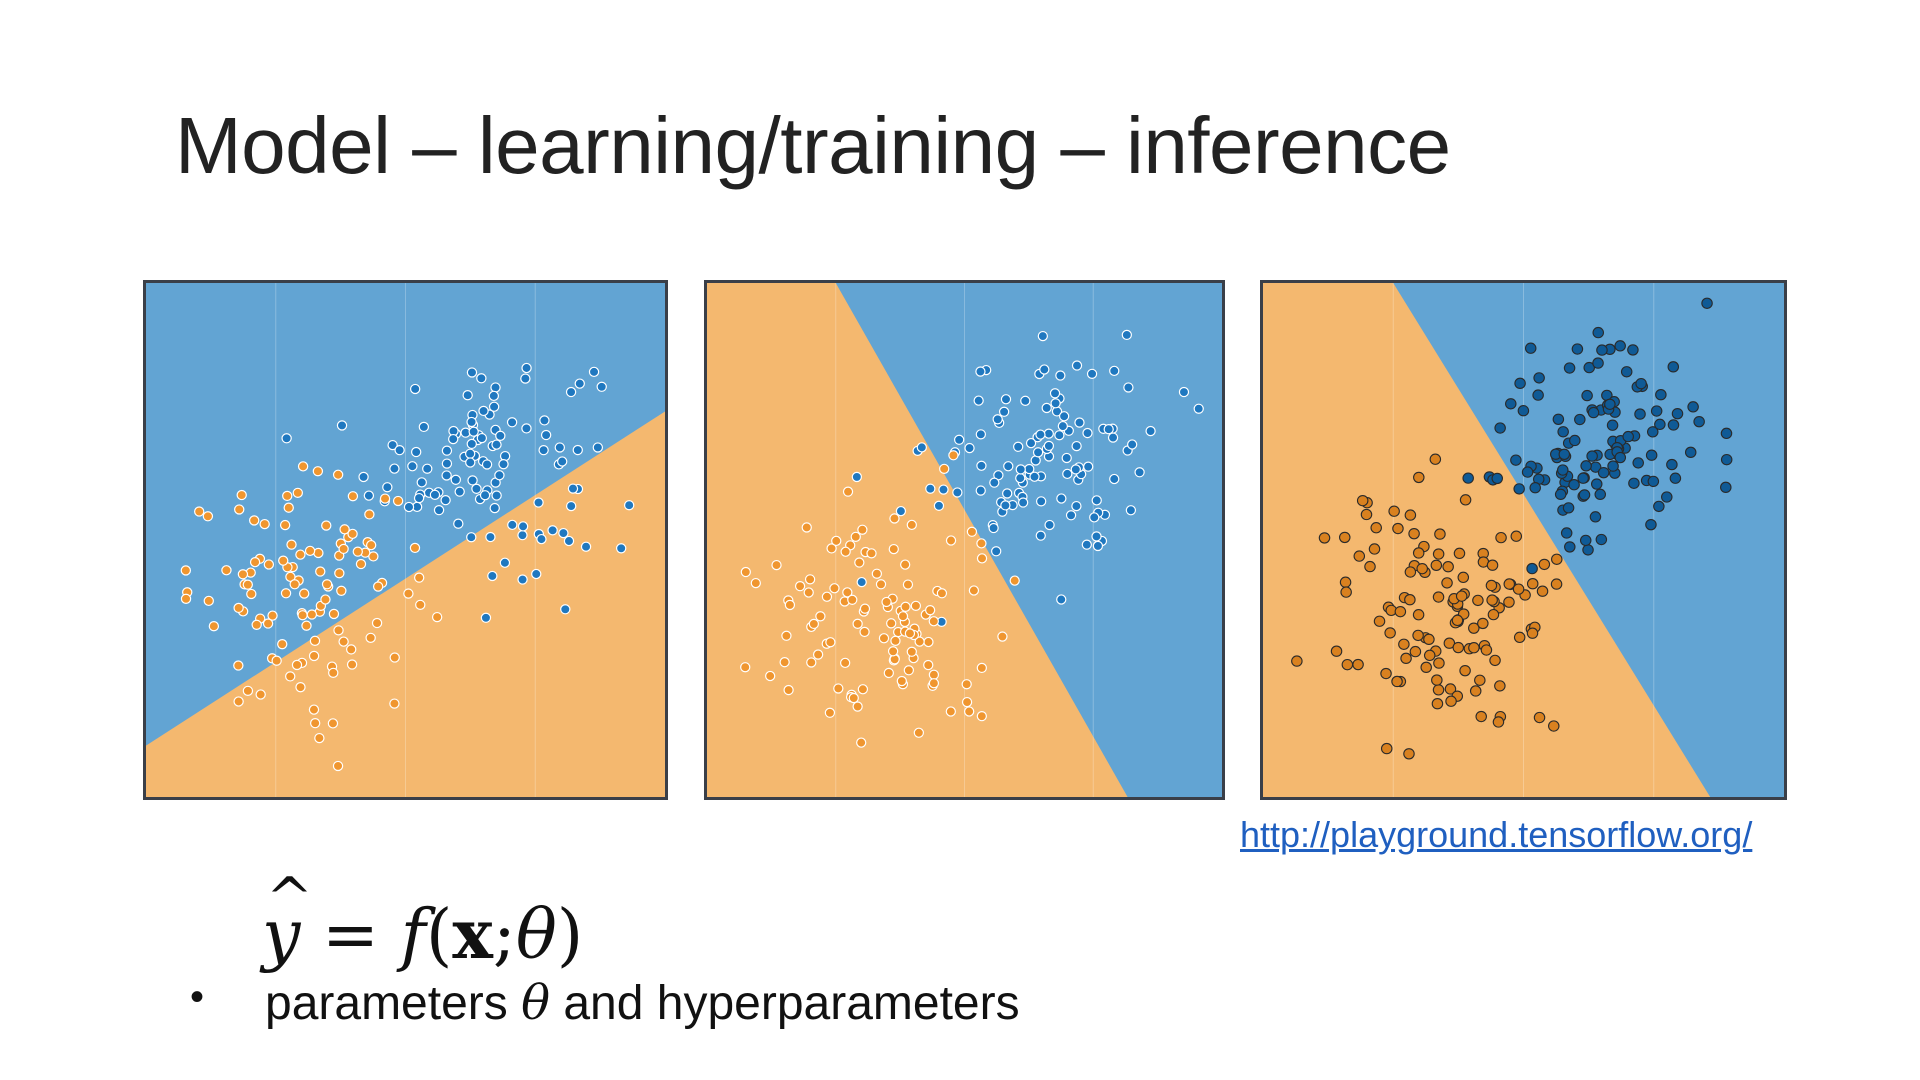 The image size is (1920, 1080). What do you see at coordinates (1496, 834) in the screenshot?
I see `tensorflow-playground-link: http://playground.tensorflow.org/` at bounding box center [1496, 834].